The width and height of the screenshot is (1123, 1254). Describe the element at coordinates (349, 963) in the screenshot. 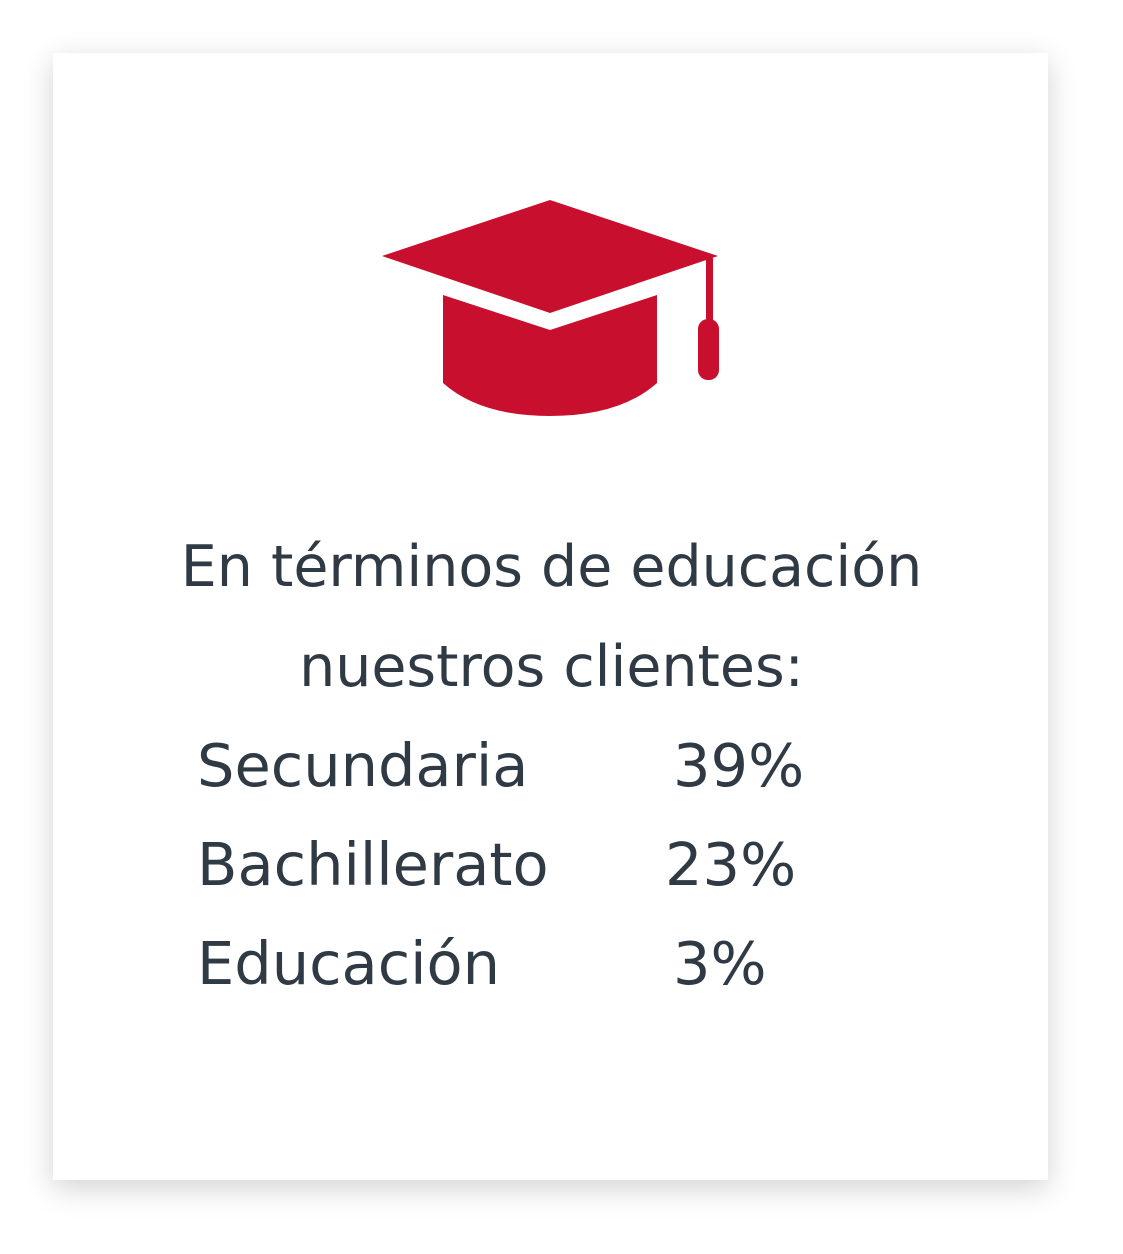

I see `row-label-educacion: Educación` at that location.